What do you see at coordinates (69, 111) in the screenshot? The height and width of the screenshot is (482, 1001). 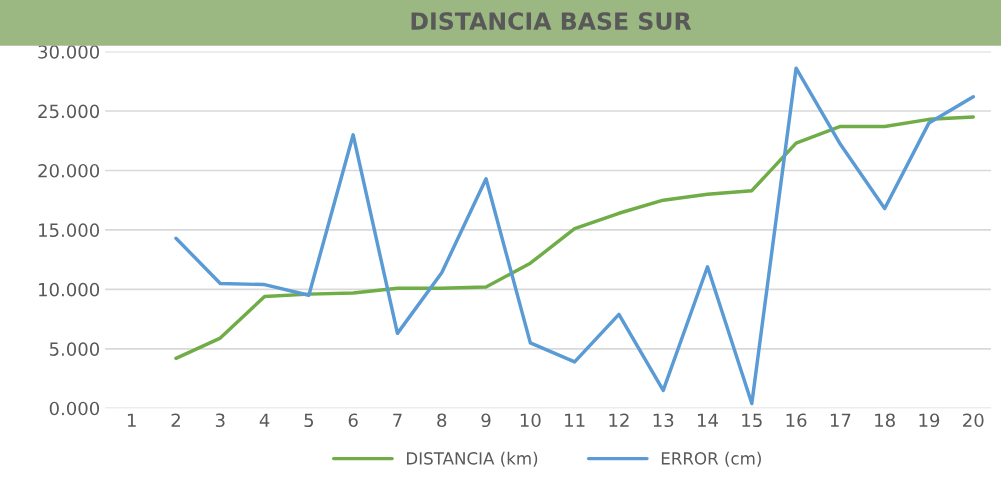 I see `y-tick-label: 25.000` at bounding box center [69, 111].